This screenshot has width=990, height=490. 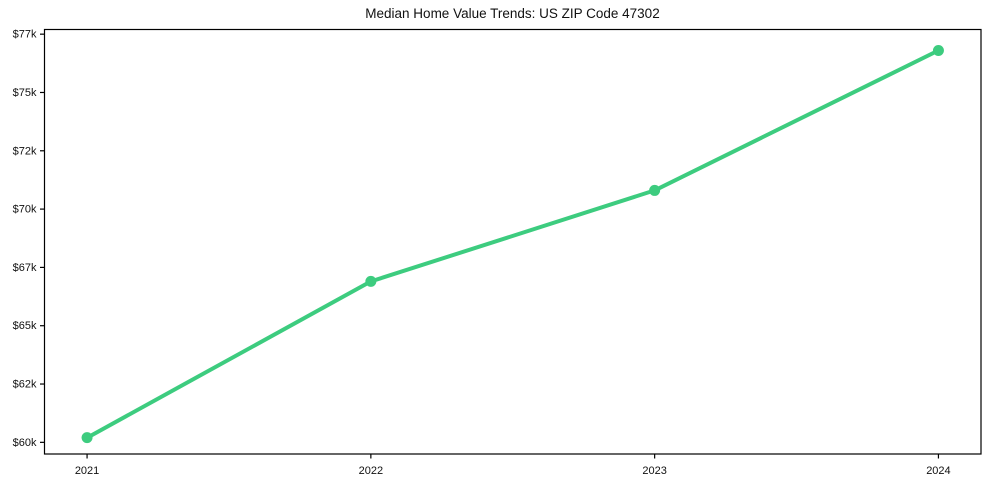 I want to click on y-tick-label: $70k, so click(x=25, y=210).